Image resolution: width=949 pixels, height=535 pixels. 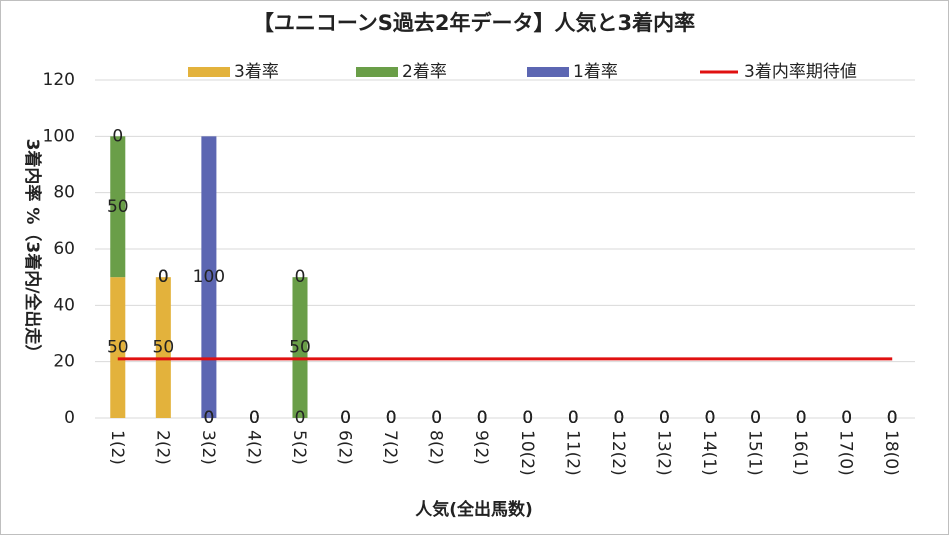 I want to click on y-tick-label: 80, so click(x=64, y=193).